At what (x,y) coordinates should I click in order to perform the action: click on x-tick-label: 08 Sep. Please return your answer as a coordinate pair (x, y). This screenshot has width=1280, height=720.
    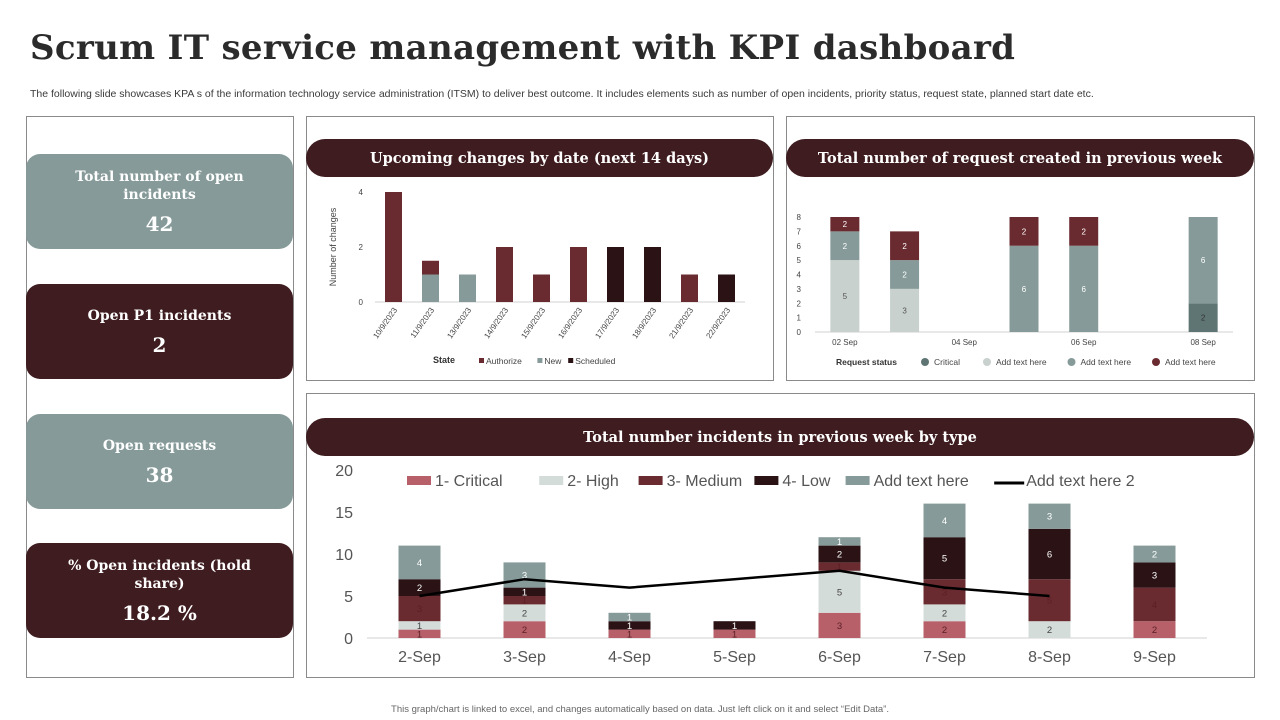
    Looking at the image, I should click on (1203, 342).